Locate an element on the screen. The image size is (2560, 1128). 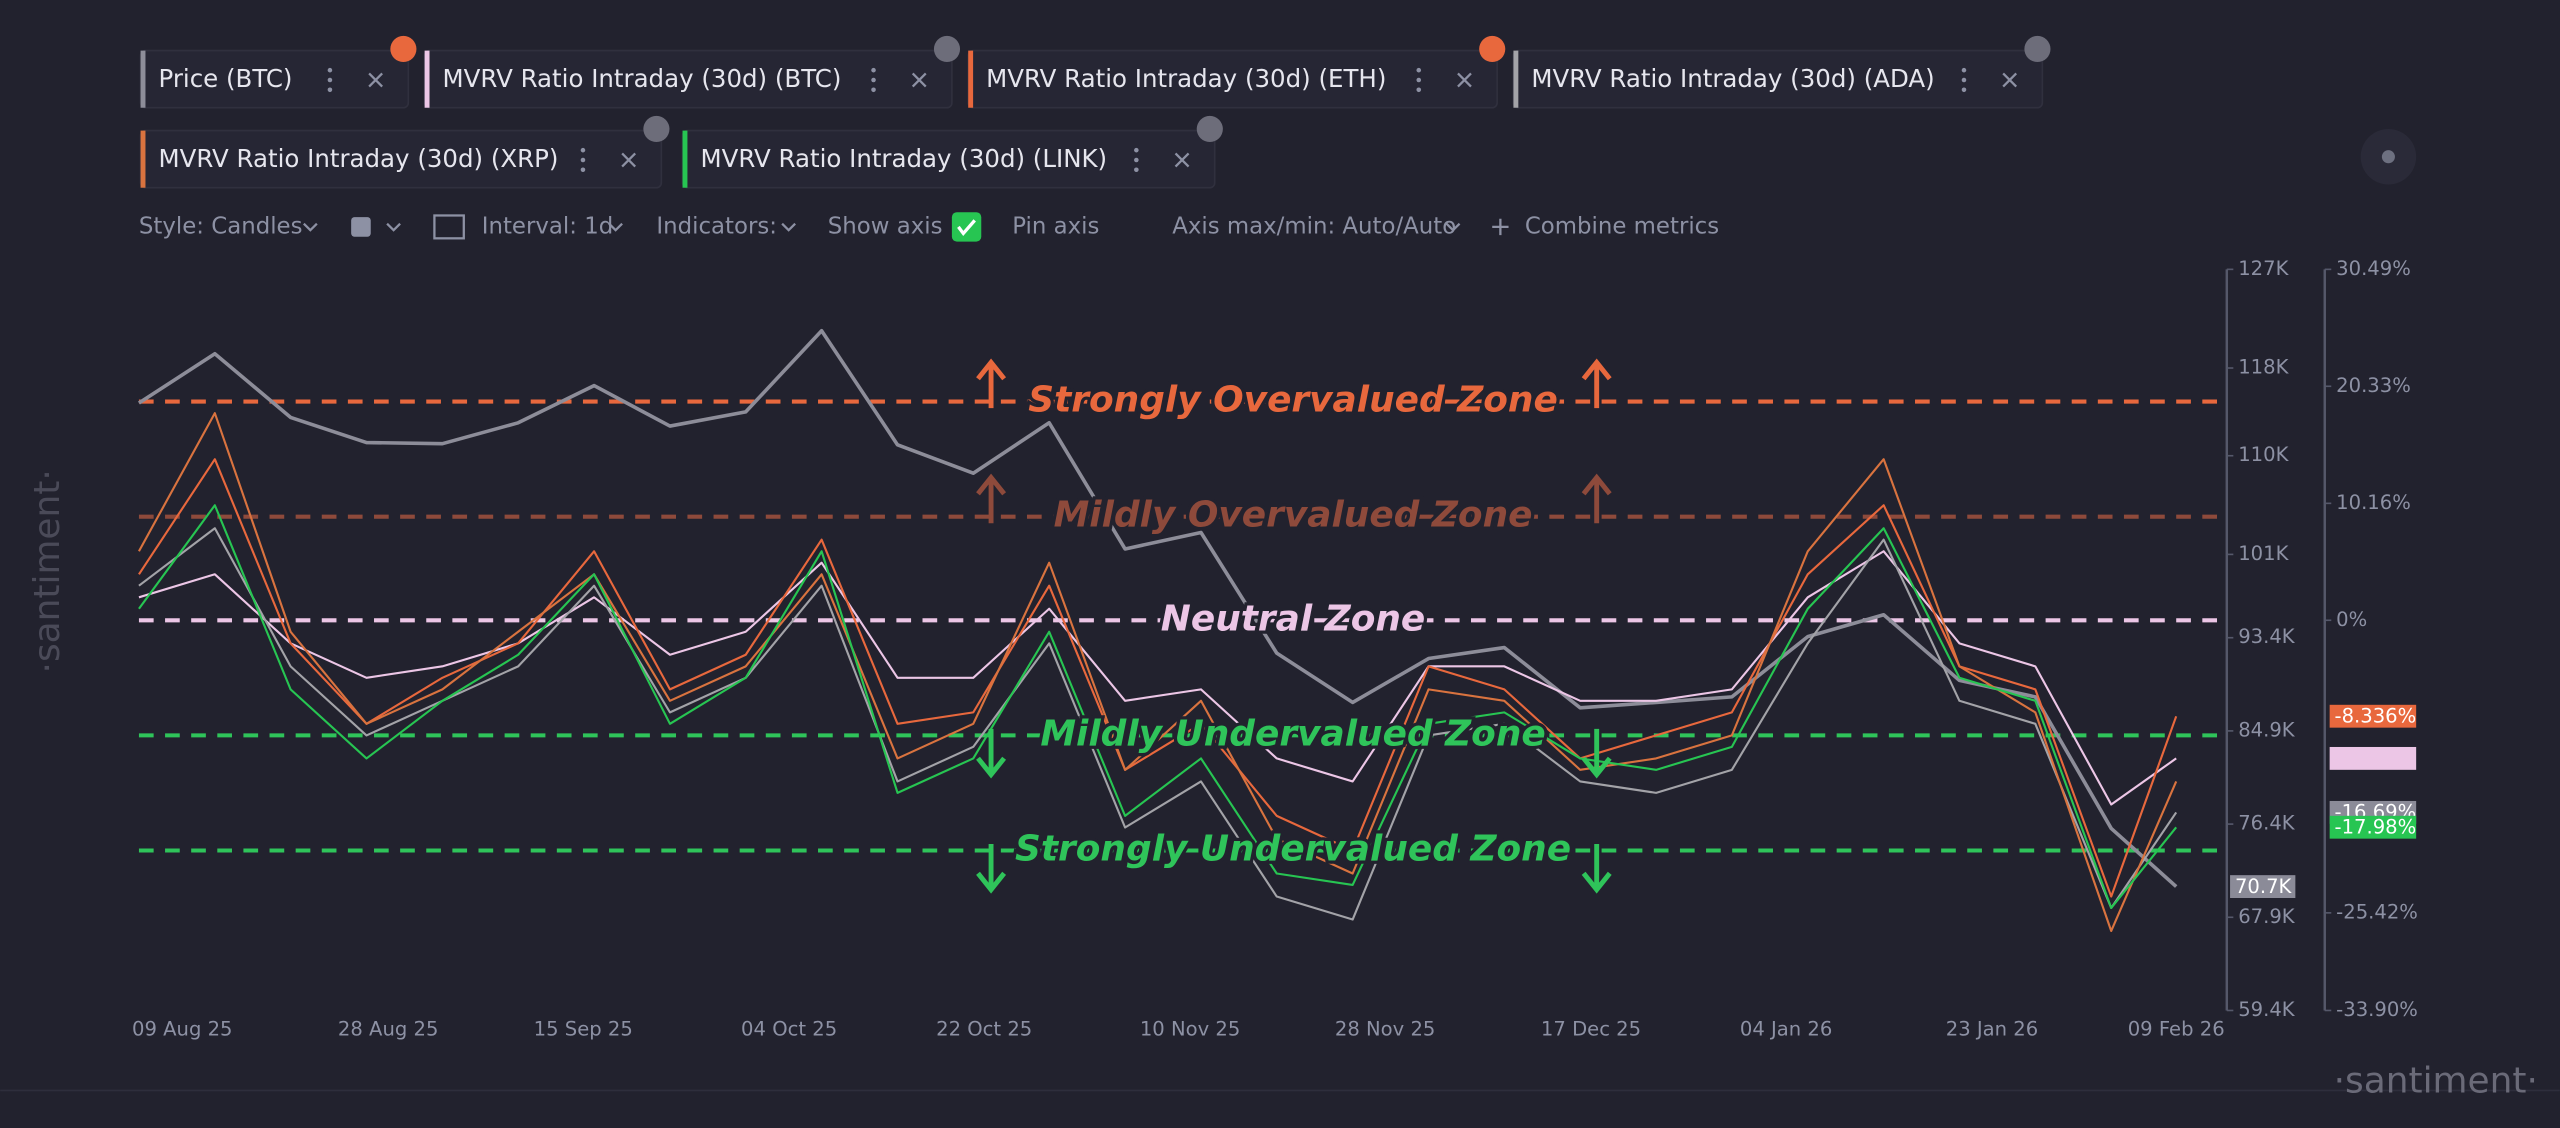
toolbar-item: Axis max/min: Auto/Auto is located at coordinates (1314, 226).